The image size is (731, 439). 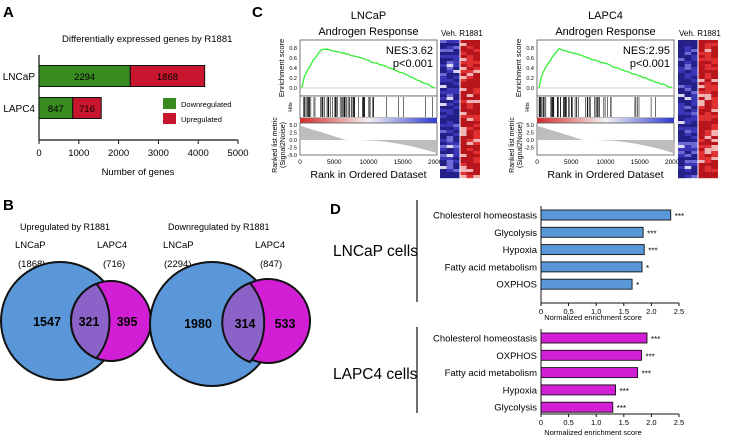 What do you see at coordinates (568, 422) in the screenshot?
I see `nes-tick-label: 0.5` at bounding box center [568, 422].